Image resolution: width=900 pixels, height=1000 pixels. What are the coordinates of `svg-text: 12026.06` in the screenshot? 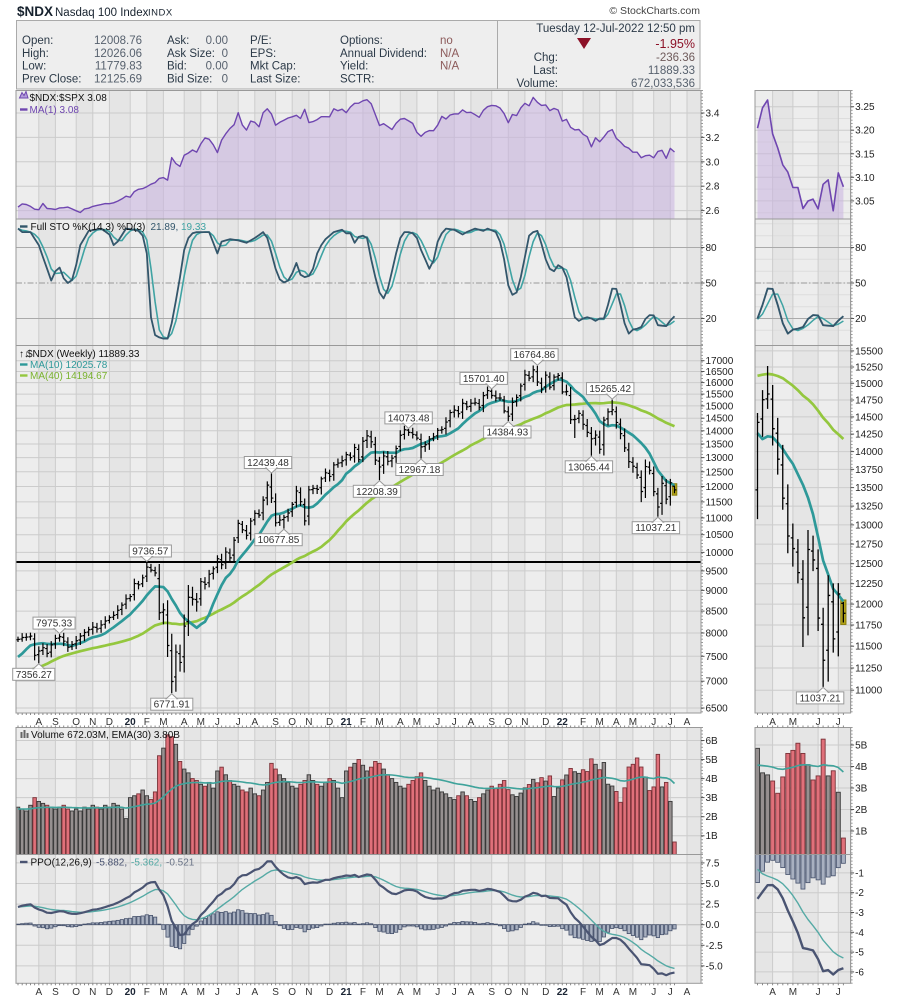 It's located at (118, 54).